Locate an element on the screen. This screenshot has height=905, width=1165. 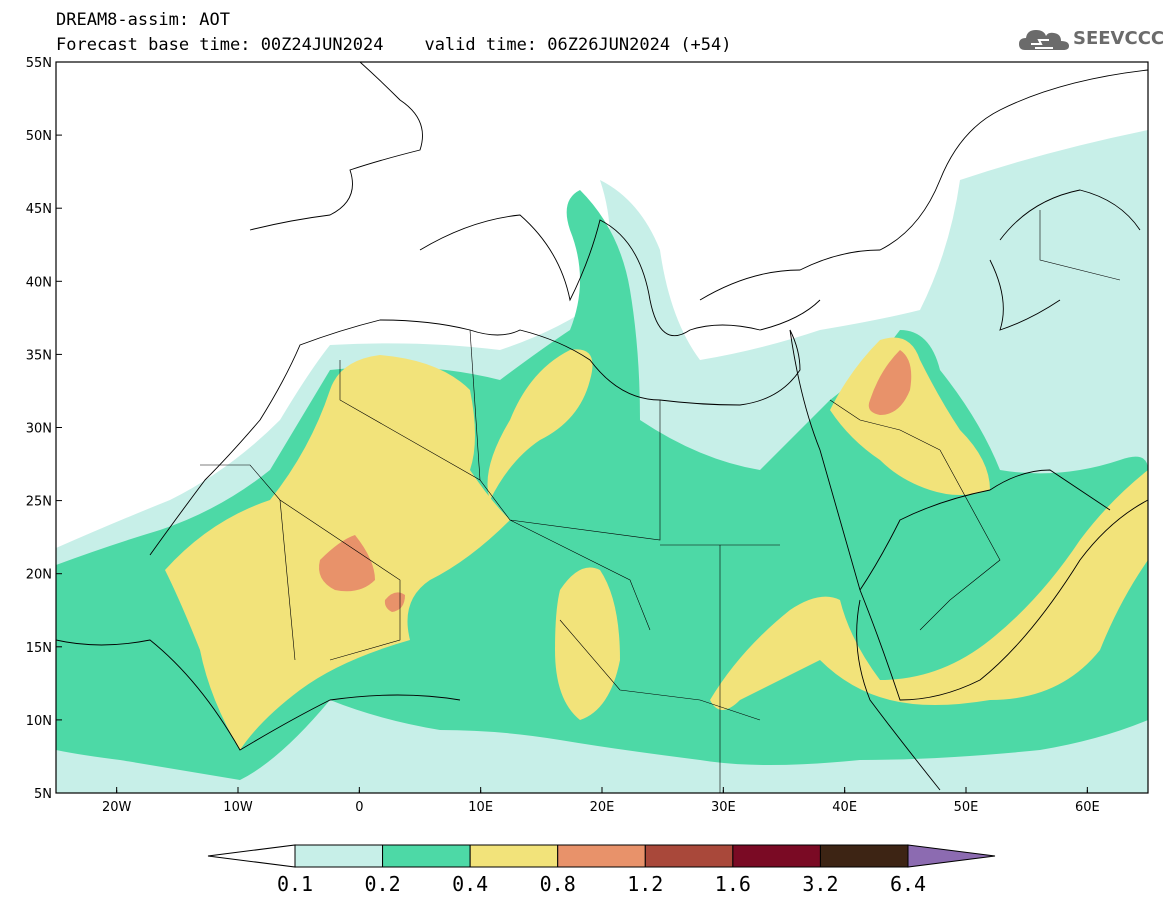
longitude-axis: 20W 10W 0 10E 20E 30E 40E 50E 60E is located at coordinates (601, 801).